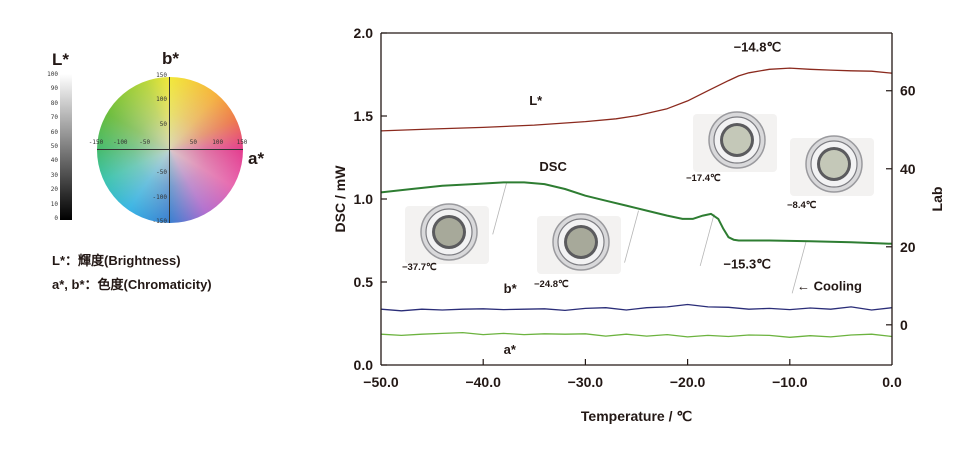 The width and height of the screenshot is (971, 450). What do you see at coordinates (829, 285) in the screenshot?
I see `chart-annotation: ← Cooling` at bounding box center [829, 285].